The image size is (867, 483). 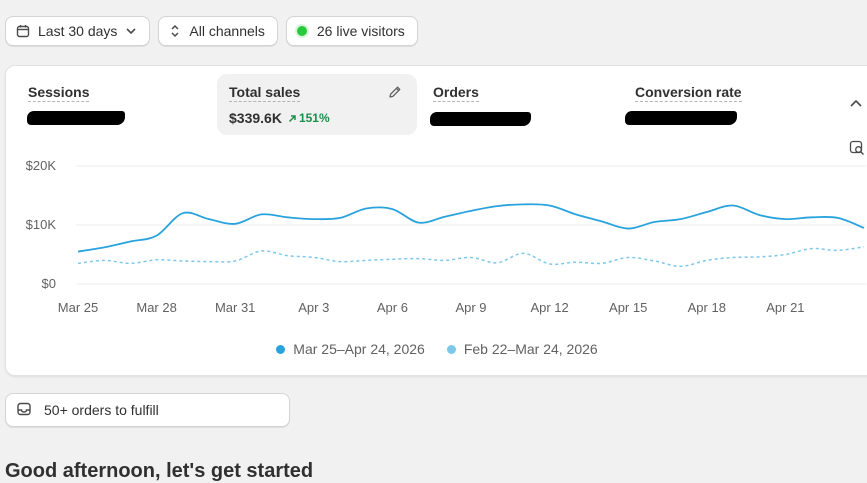 I want to click on total-sales-value: $339.6K, so click(x=255, y=118).